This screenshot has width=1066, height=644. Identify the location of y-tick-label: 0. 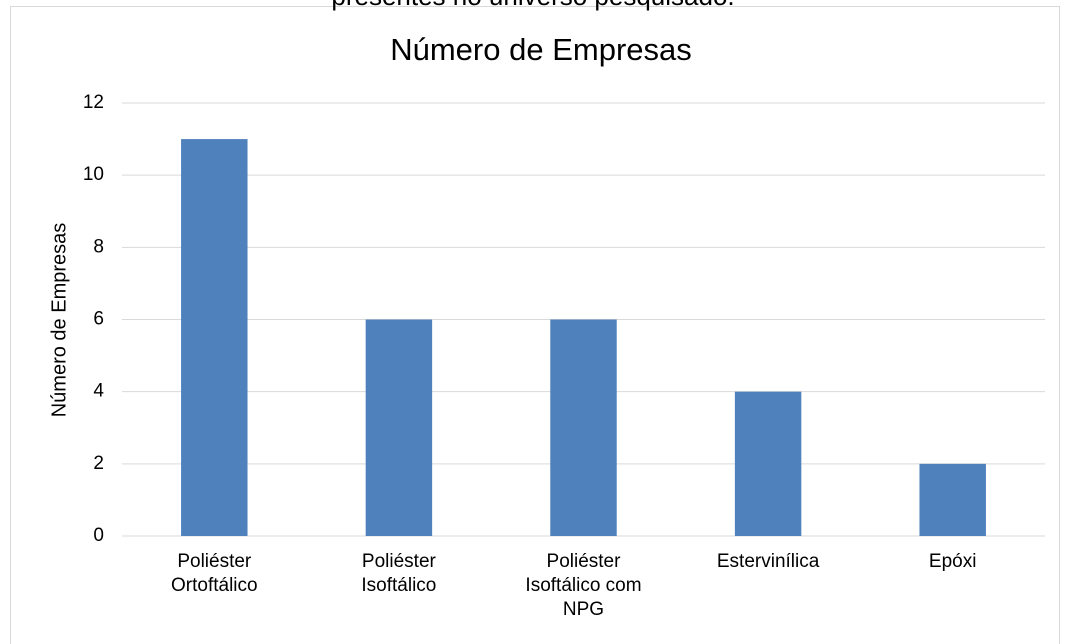
(98, 535).